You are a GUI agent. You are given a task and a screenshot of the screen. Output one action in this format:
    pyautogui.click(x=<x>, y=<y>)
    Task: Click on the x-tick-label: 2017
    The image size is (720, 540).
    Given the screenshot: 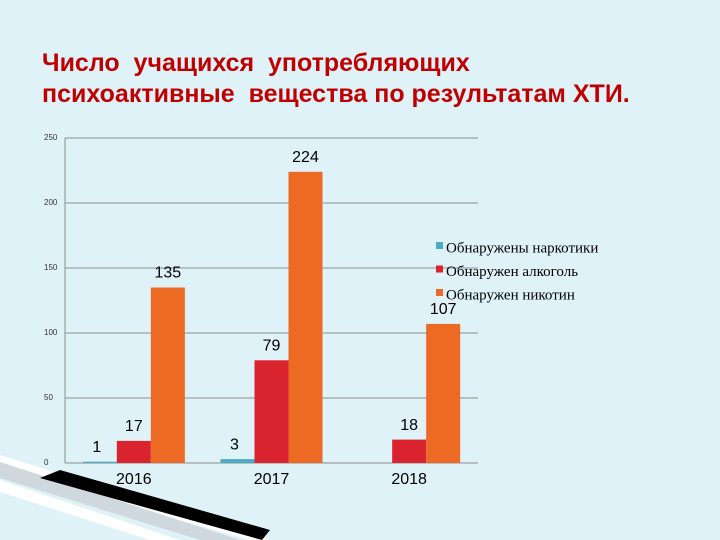 What is the action you would take?
    pyautogui.click(x=272, y=479)
    